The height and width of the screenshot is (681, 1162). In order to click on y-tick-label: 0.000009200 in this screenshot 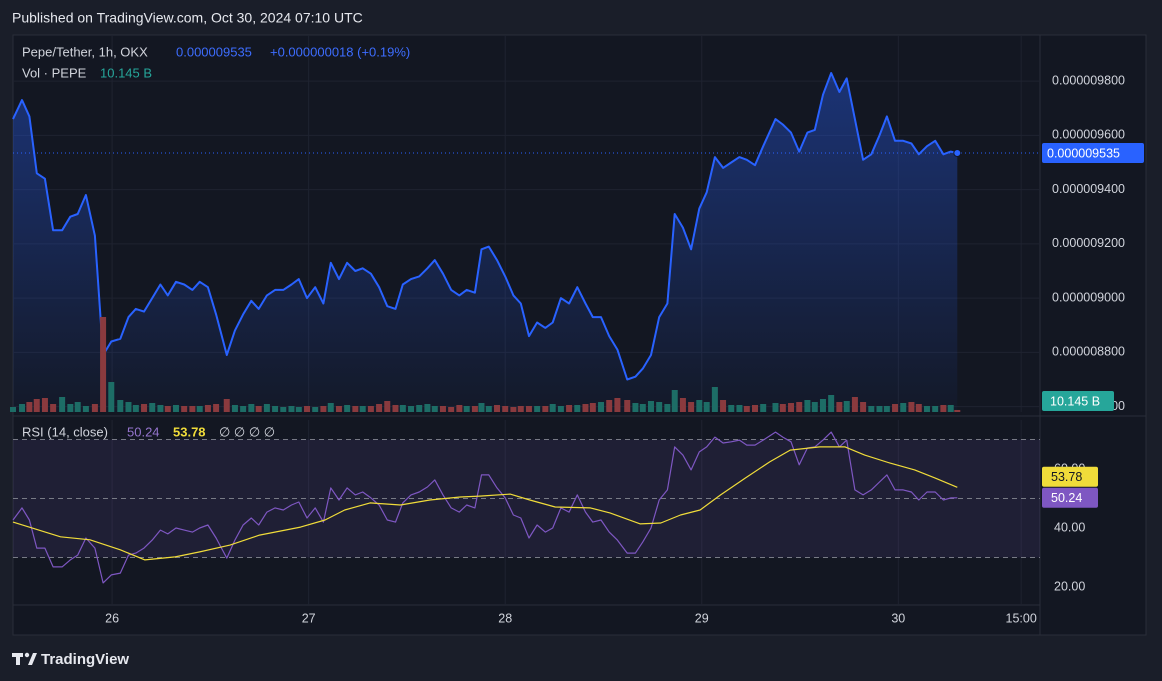, I will do `click(1088, 243)`.